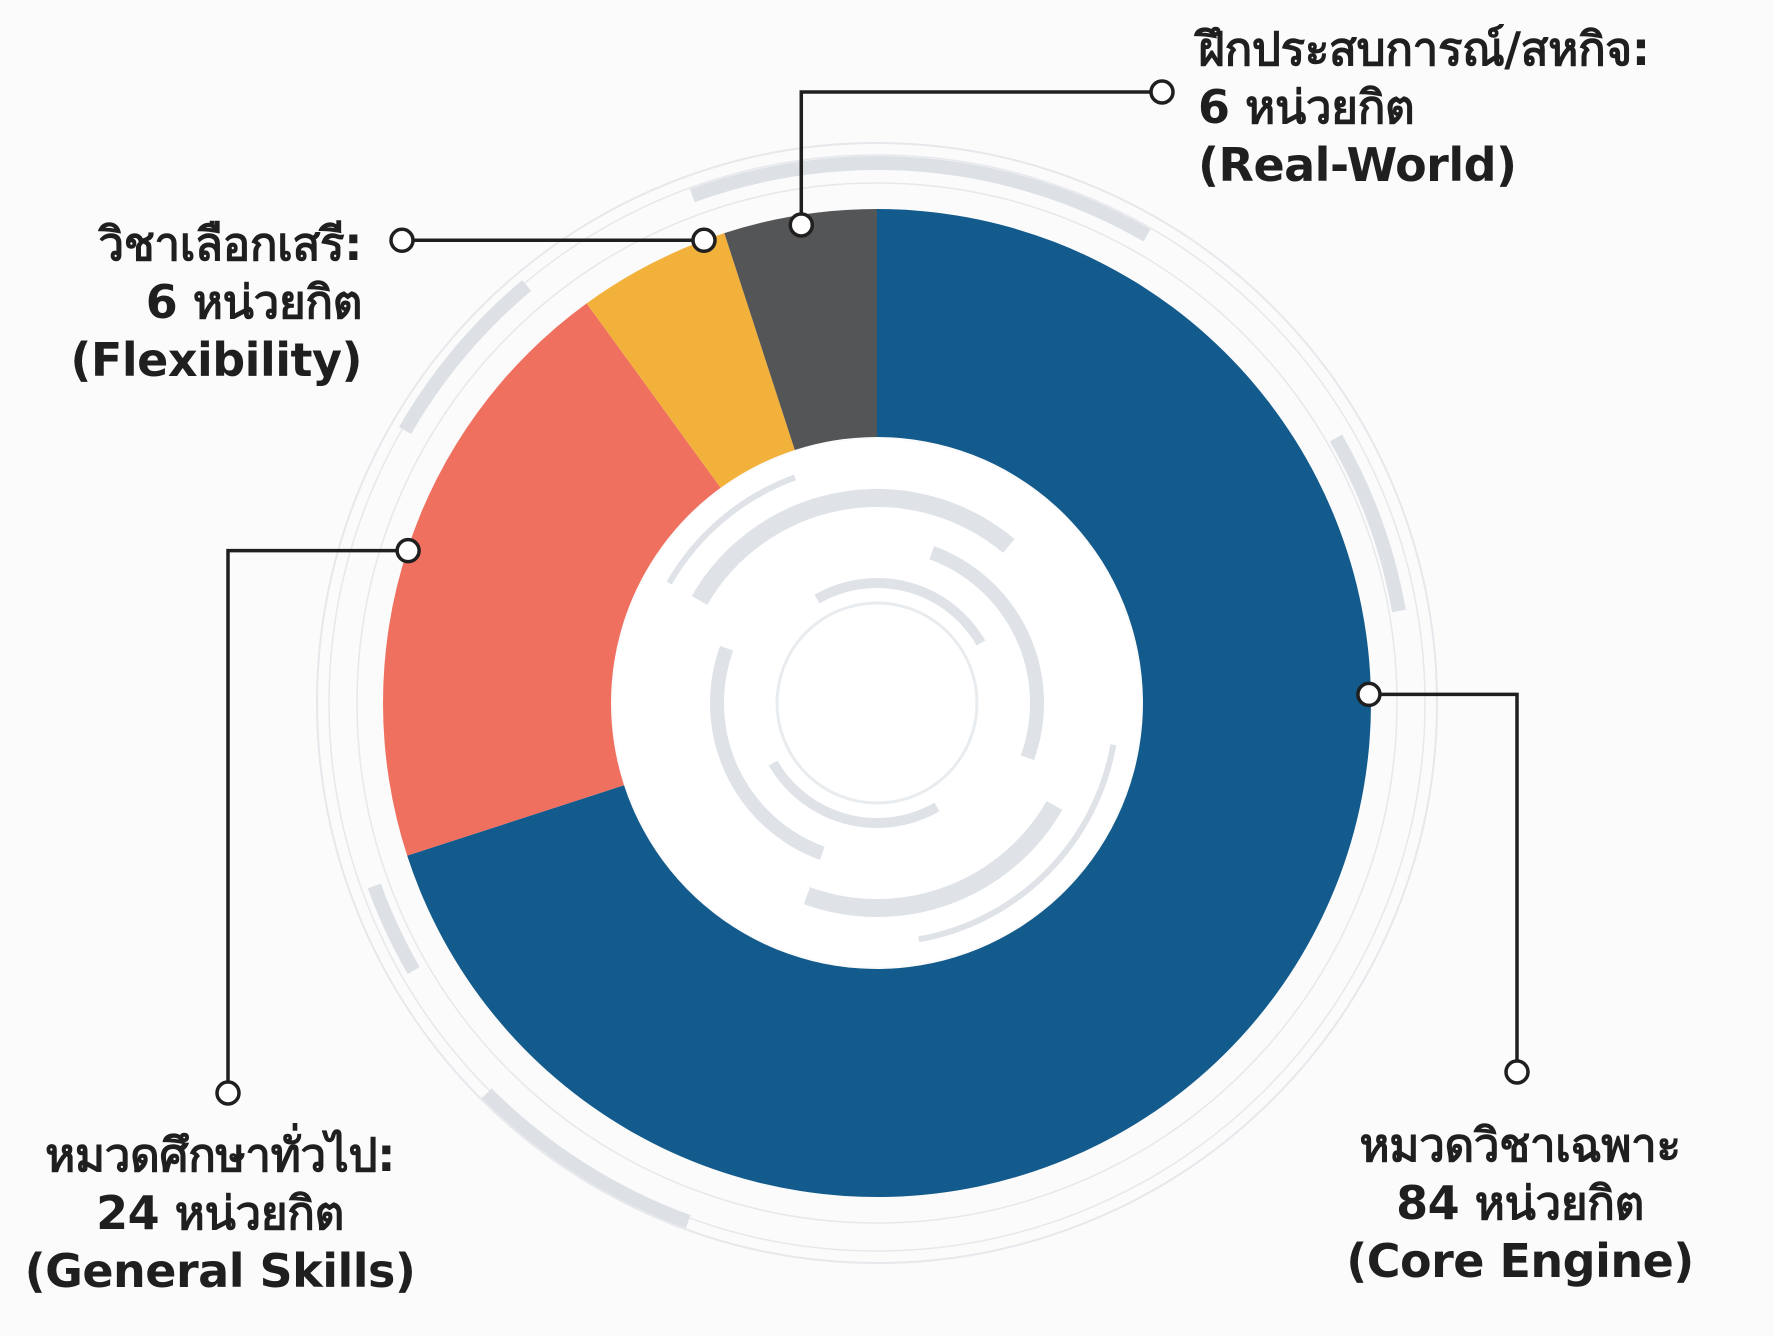 The image size is (1774, 1336). Describe the element at coordinates (216, 360) in the screenshot. I see `slice-note-flexibility: (Flexibility)` at that location.